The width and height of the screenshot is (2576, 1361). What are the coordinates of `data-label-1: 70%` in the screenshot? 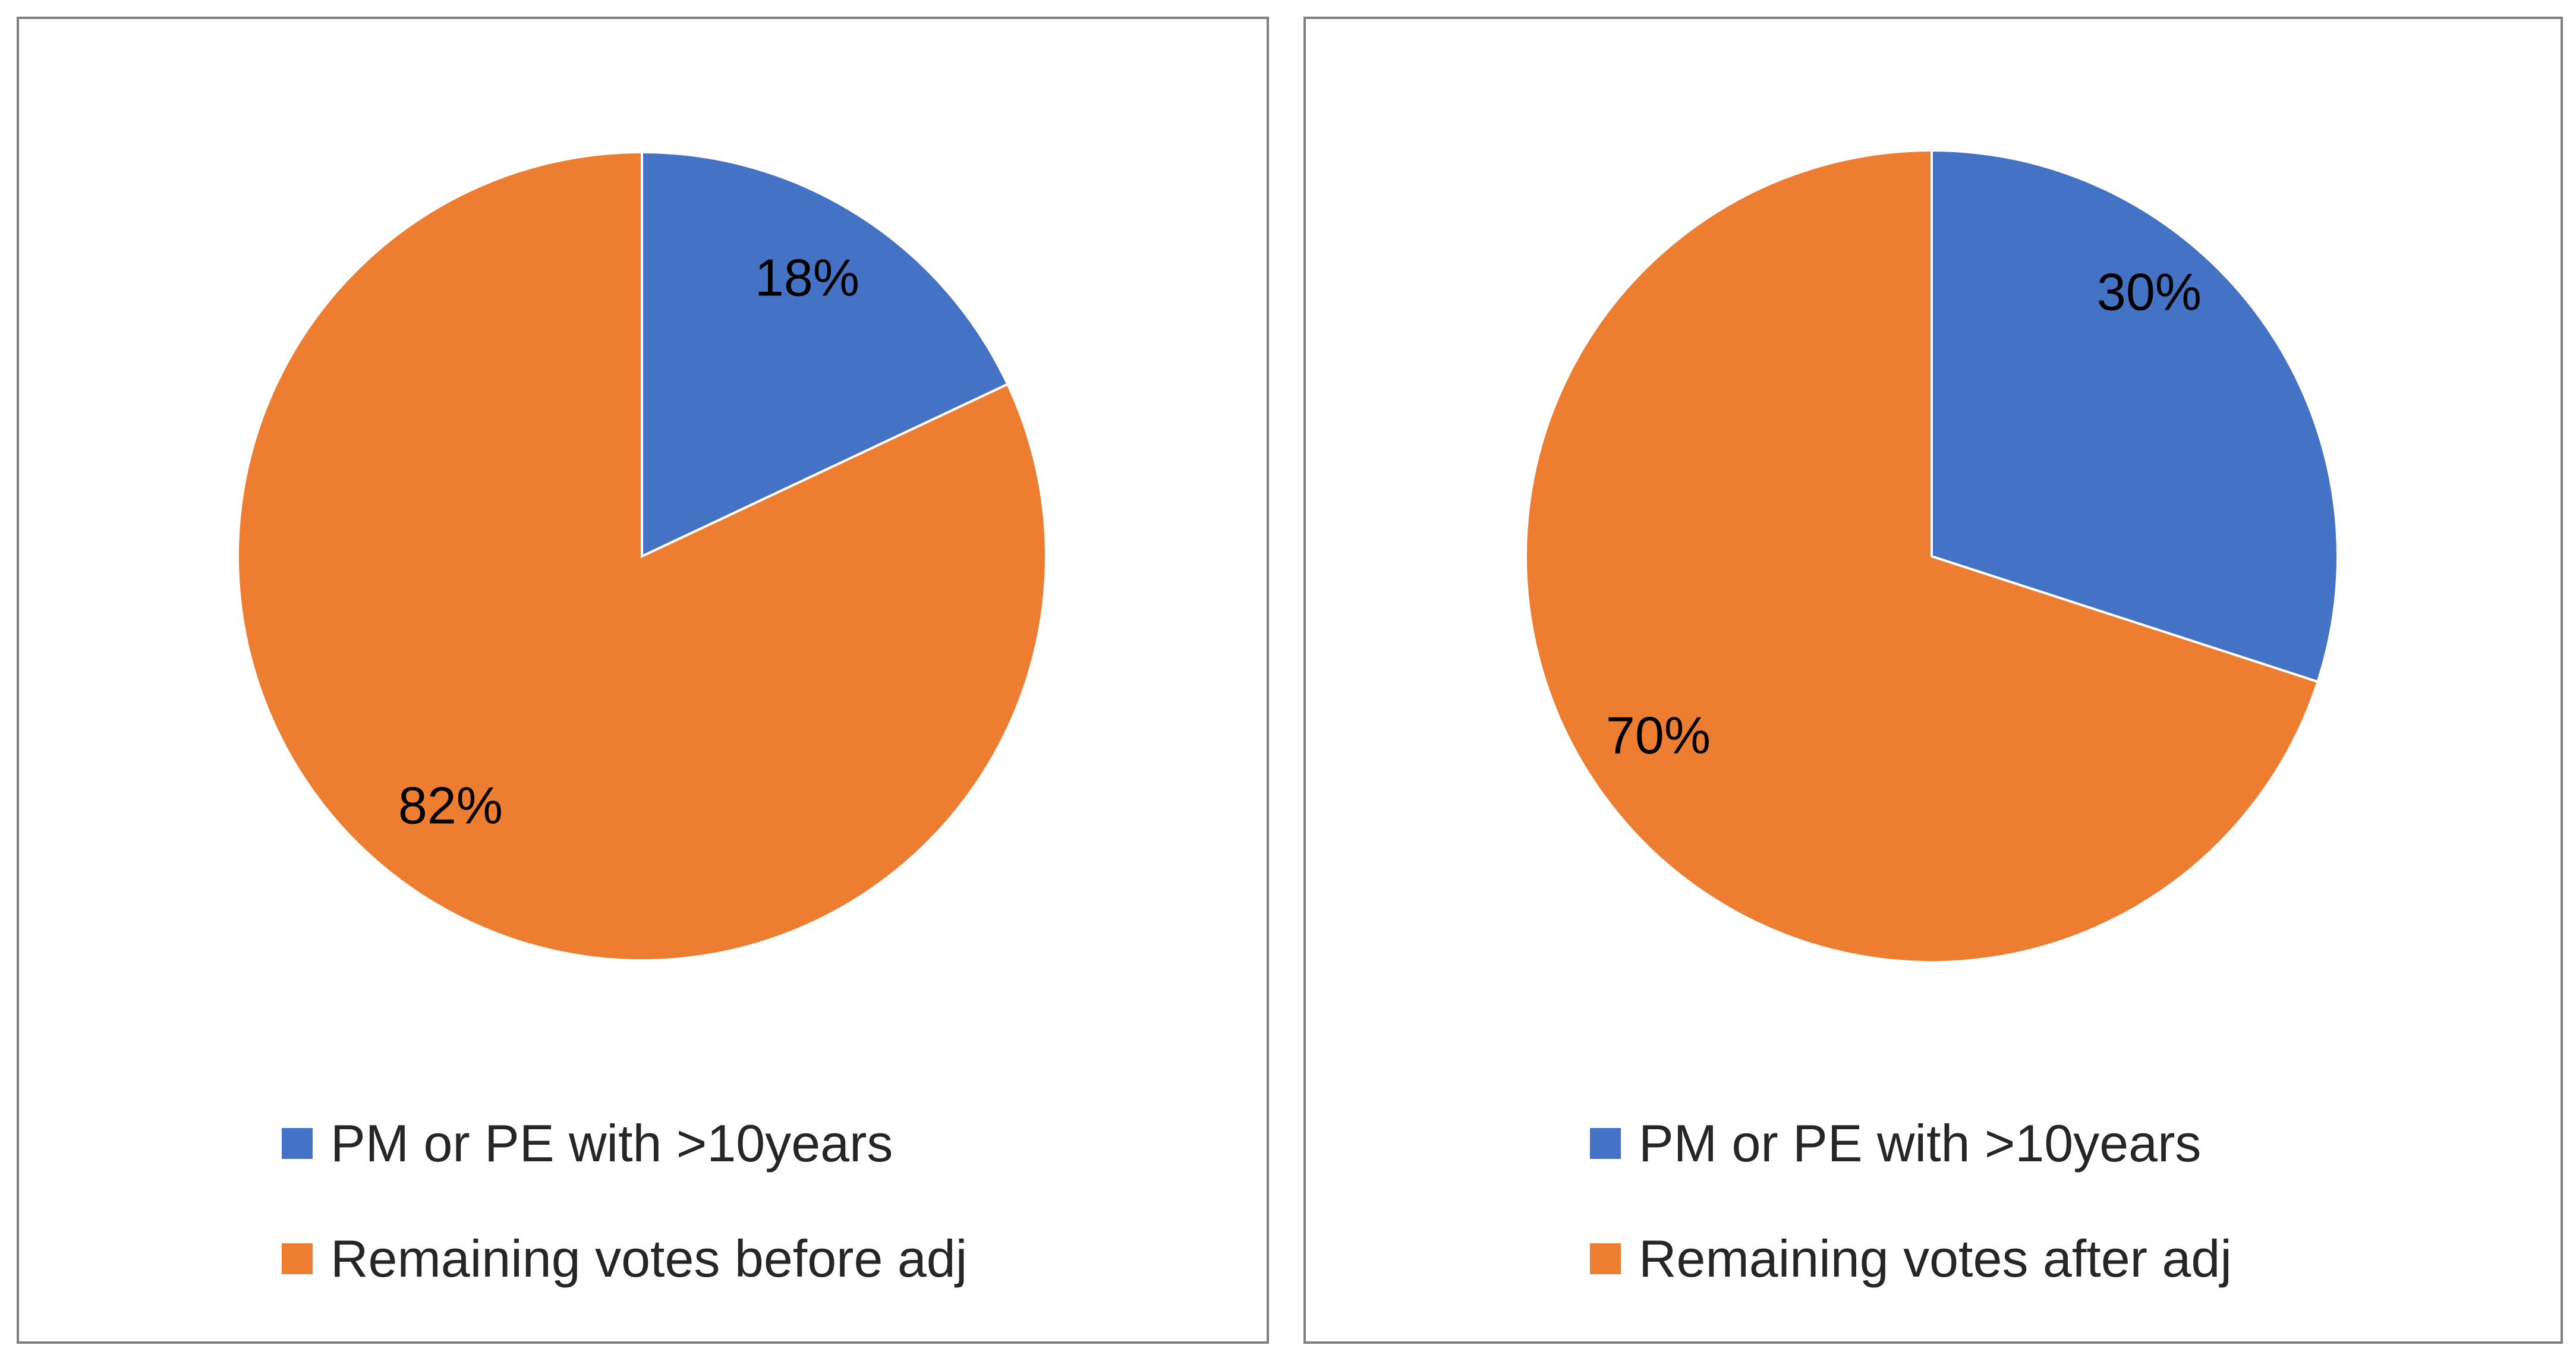 It's located at (1658, 735).